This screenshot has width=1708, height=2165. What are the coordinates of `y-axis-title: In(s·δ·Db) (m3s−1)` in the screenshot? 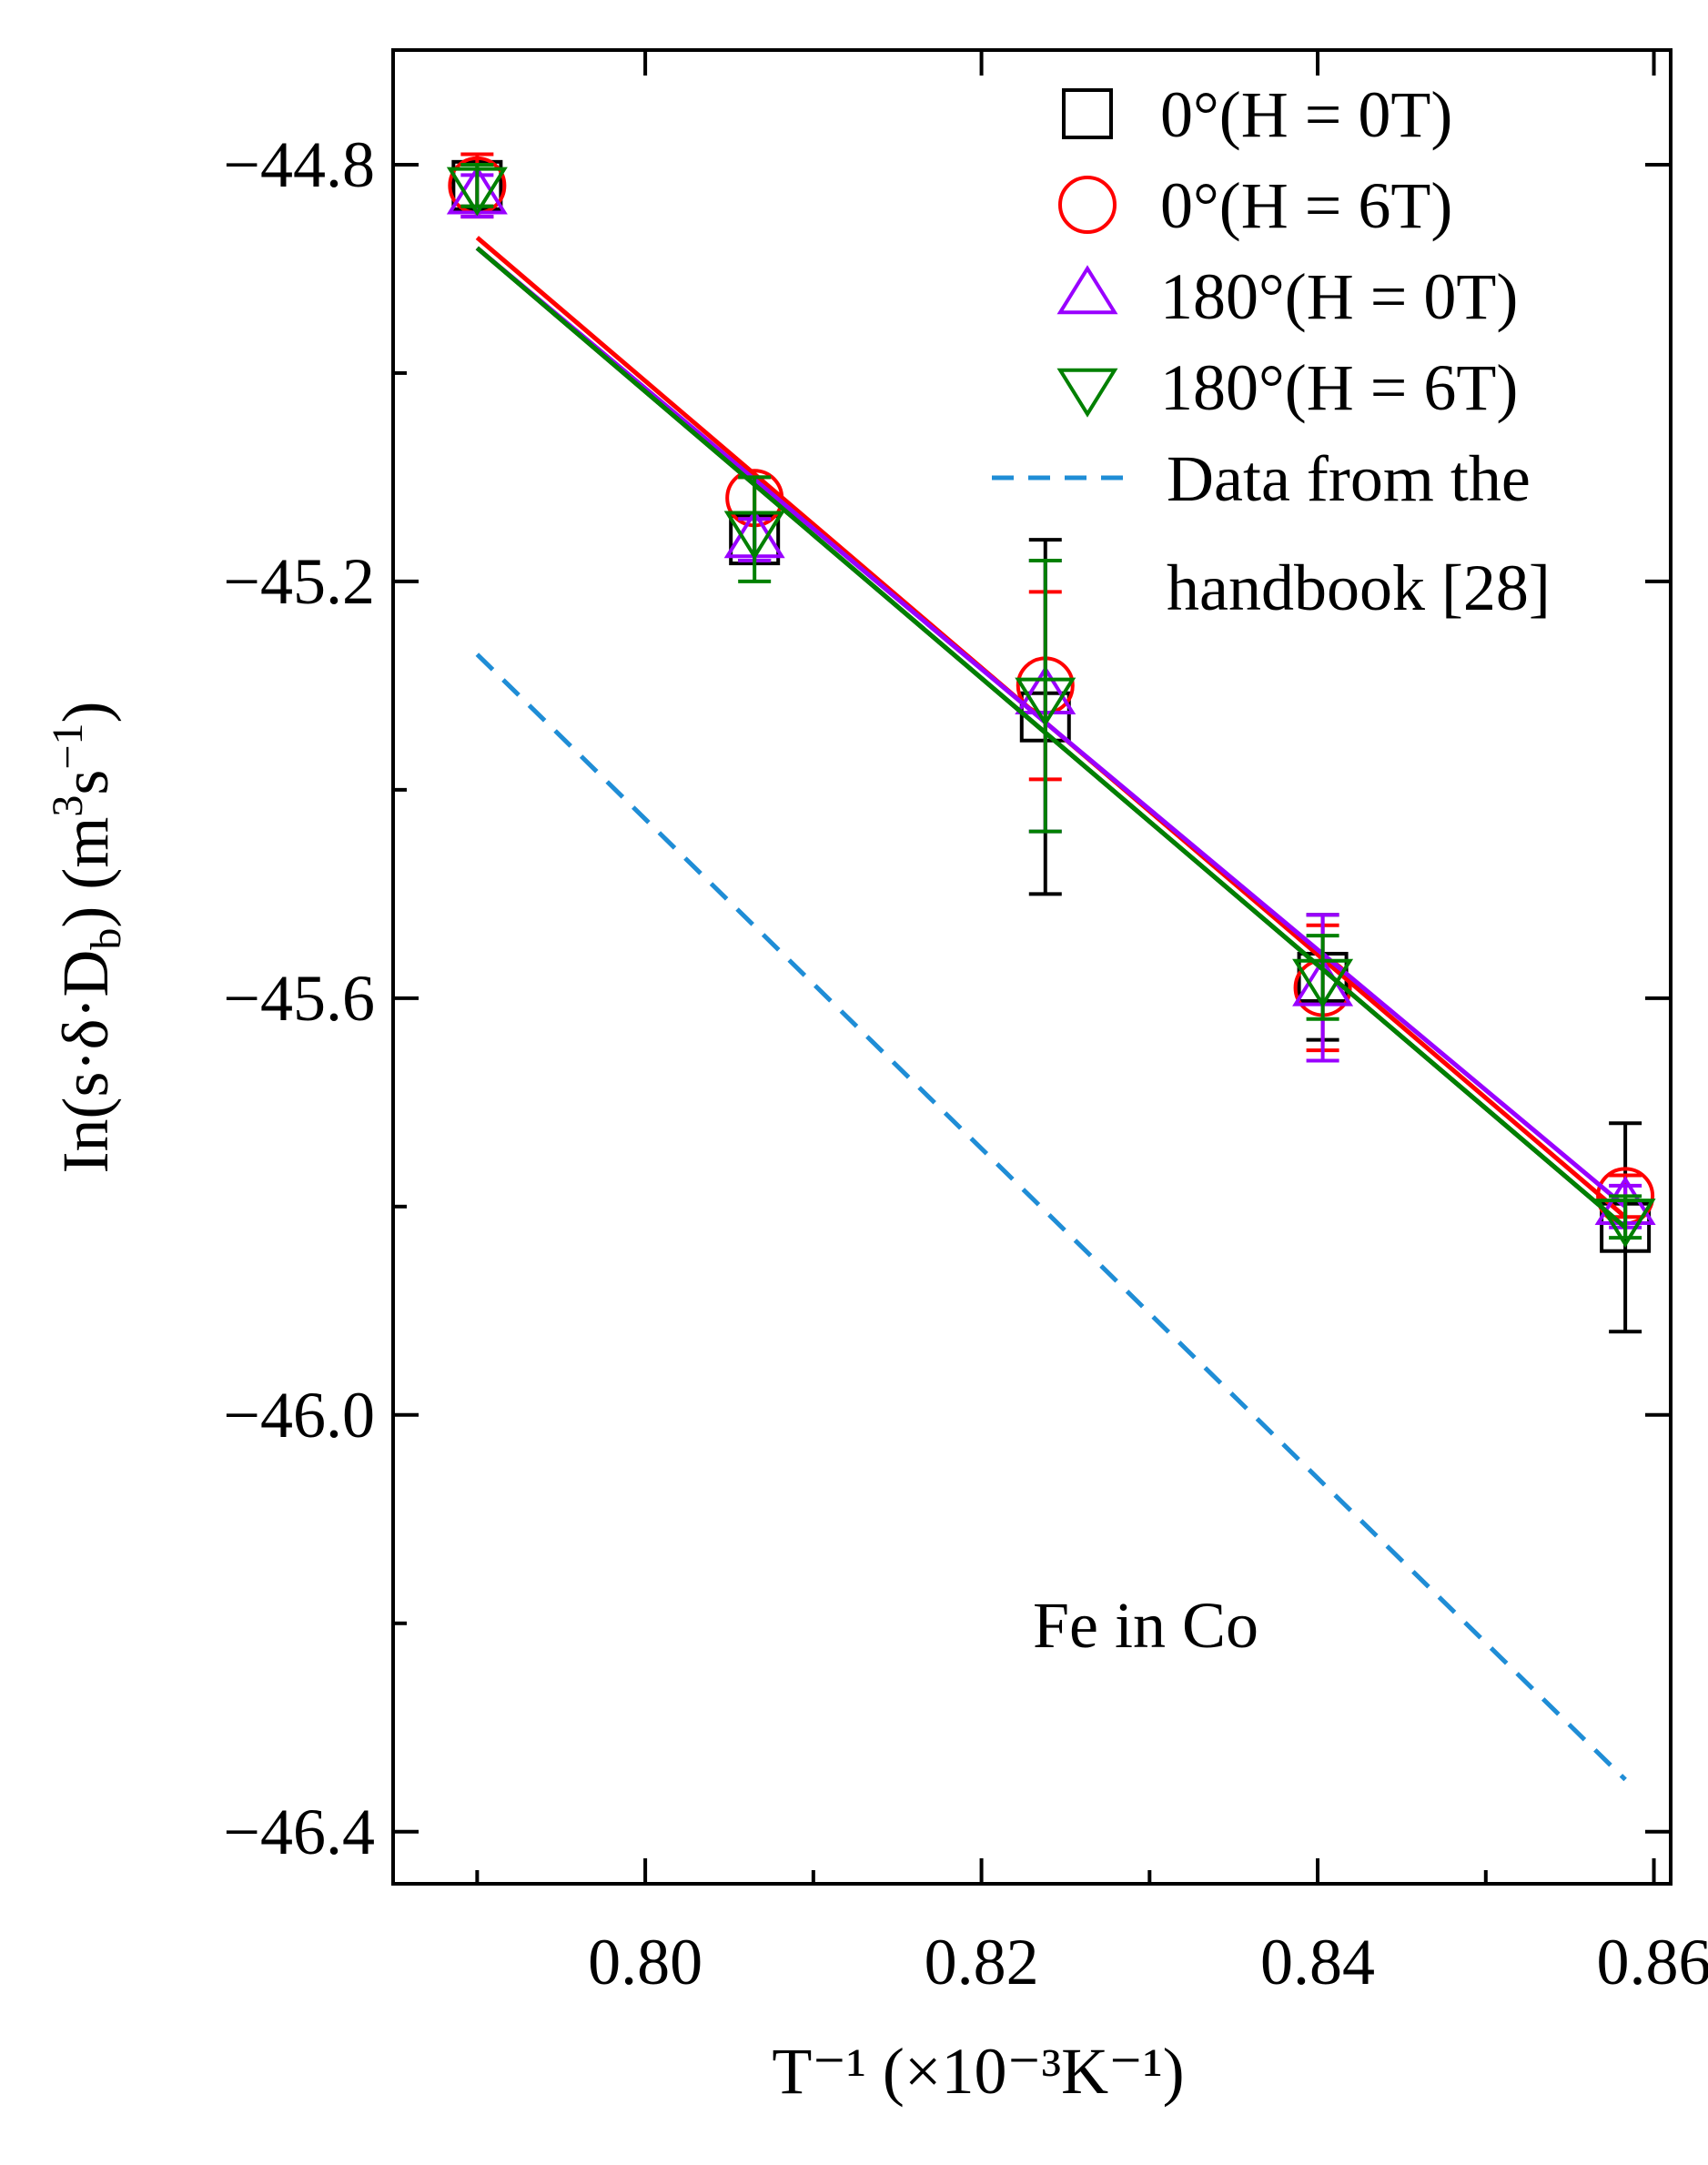 It's located at (87, 938).